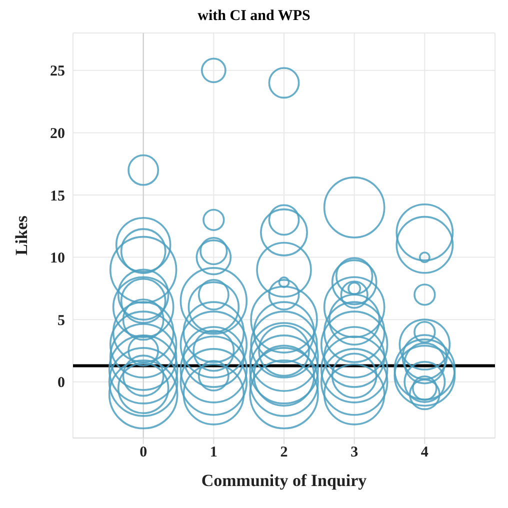 Image resolution: width=508 pixels, height=508 pixels. I want to click on y-tick-label: 20, so click(57, 134).